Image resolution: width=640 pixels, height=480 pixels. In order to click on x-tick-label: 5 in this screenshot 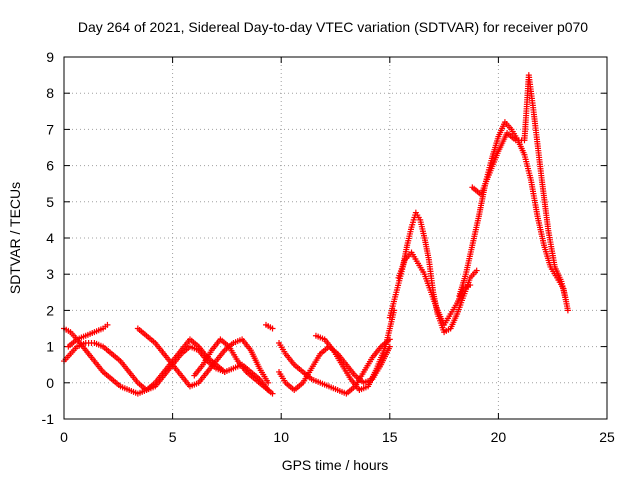, I will do `click(173, 437)`.